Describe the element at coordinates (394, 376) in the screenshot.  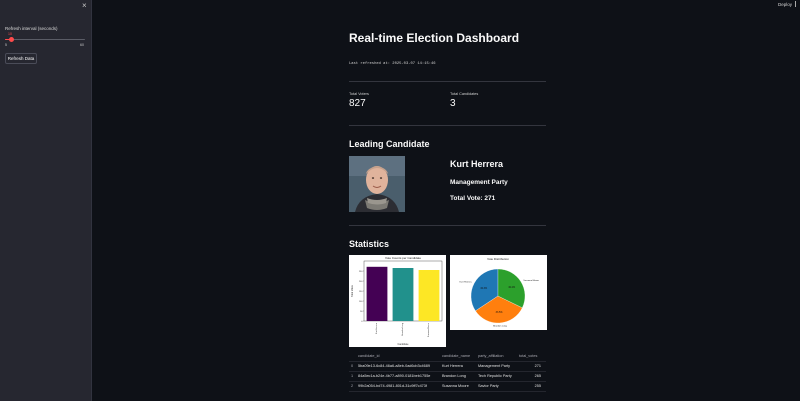
I see `cell-candidate-id: 84a5ec1a-b24e-4b77-a890-0181beb1755e` at that location.